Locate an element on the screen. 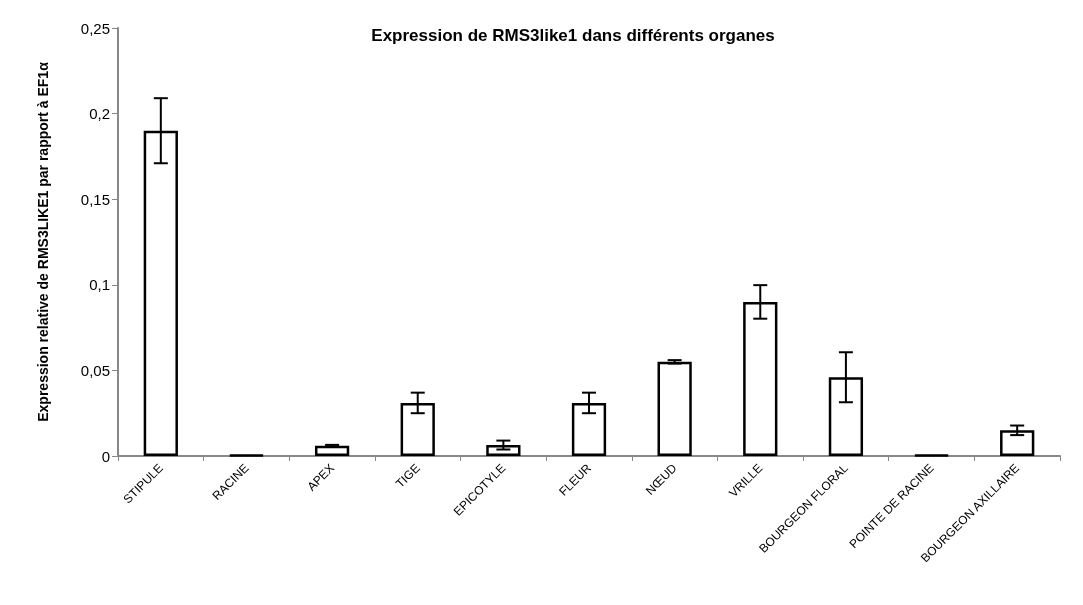 This screenshot has width=1083, height=605. y-tick-label: 0,2 is located at coordinates (99, 114).